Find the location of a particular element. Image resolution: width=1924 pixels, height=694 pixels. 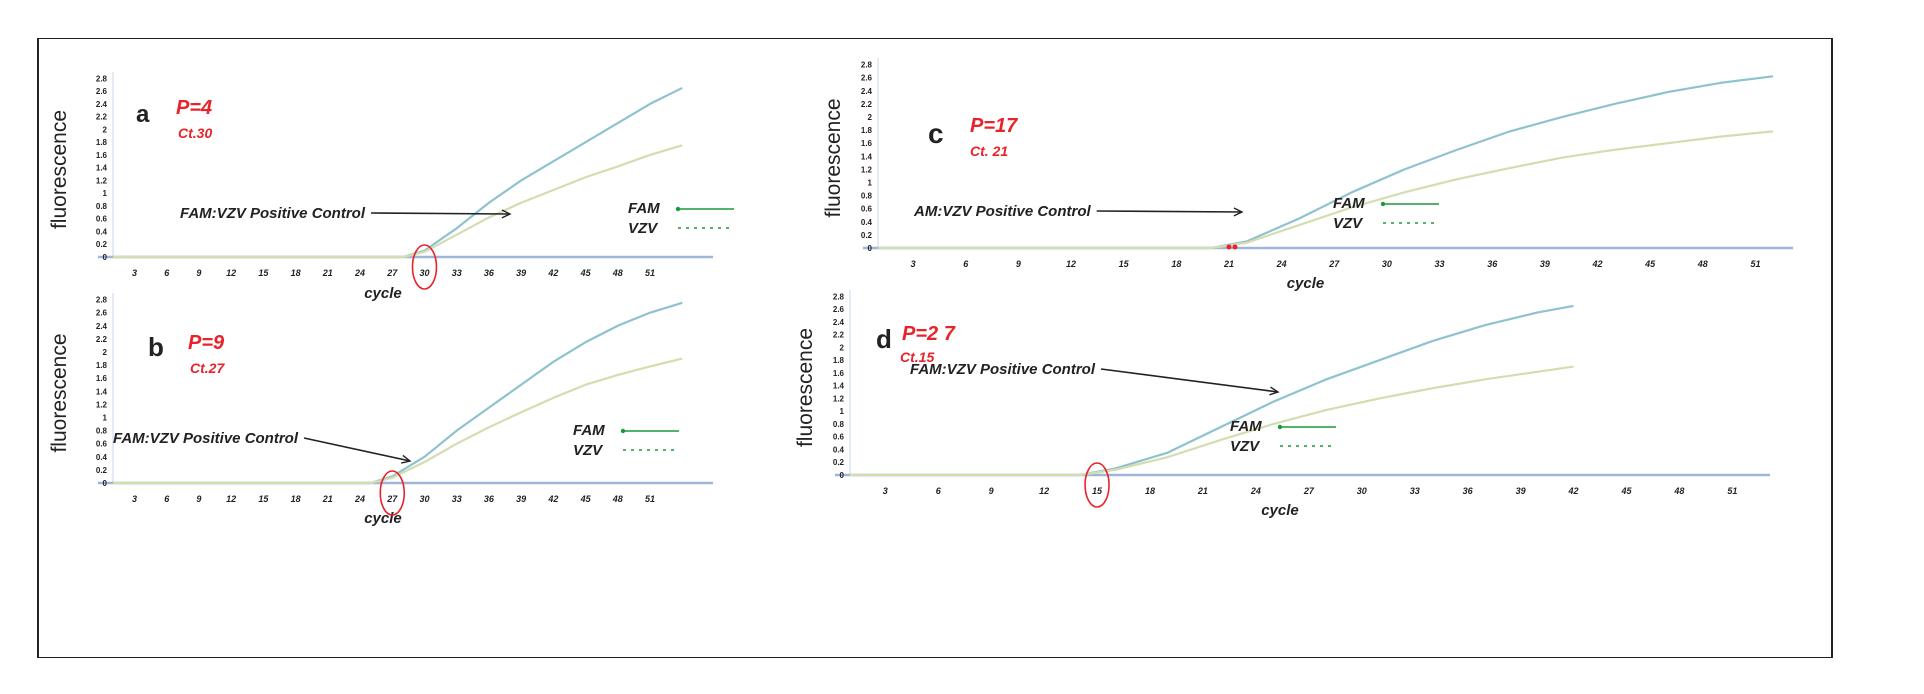

ct-label: Ct.15 is located at coordinates (917, 357).